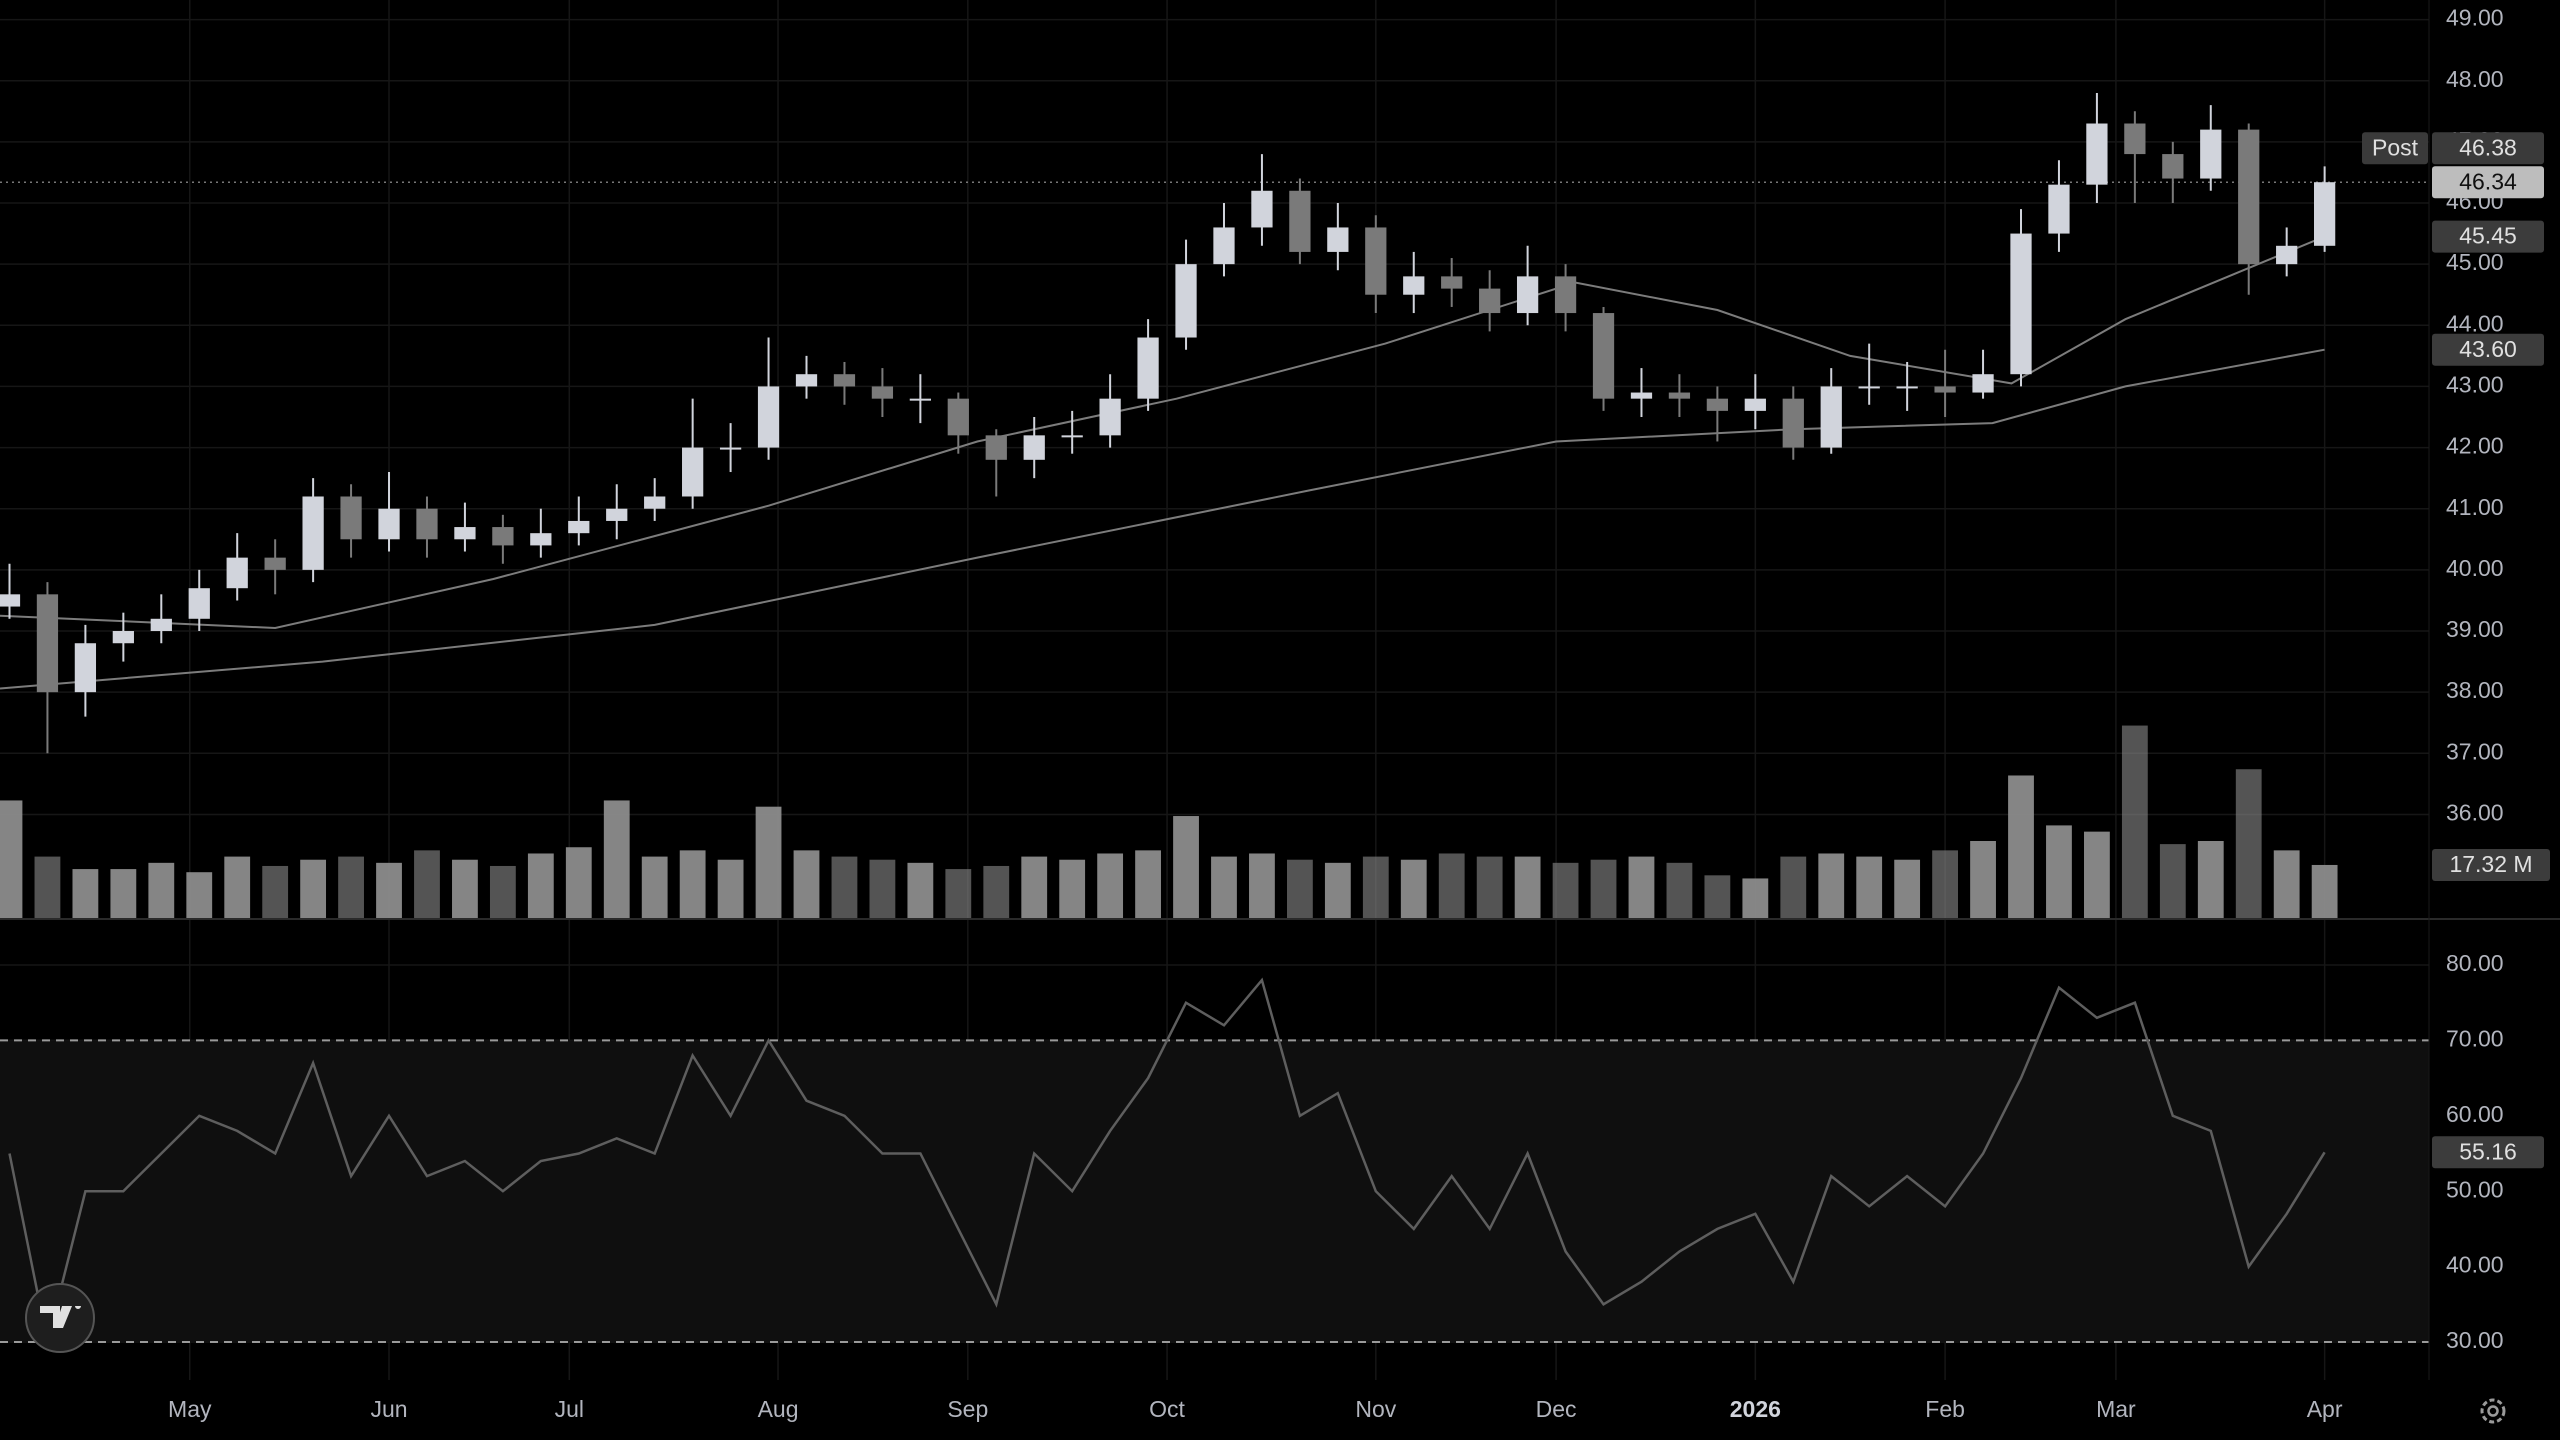 The width and height of the screenshot is (2560, 1440). What do you see at coordinates (569, 1409) in the screenshot?
I see `x-tick-label: Jul` at bounding box center [569, 1409].